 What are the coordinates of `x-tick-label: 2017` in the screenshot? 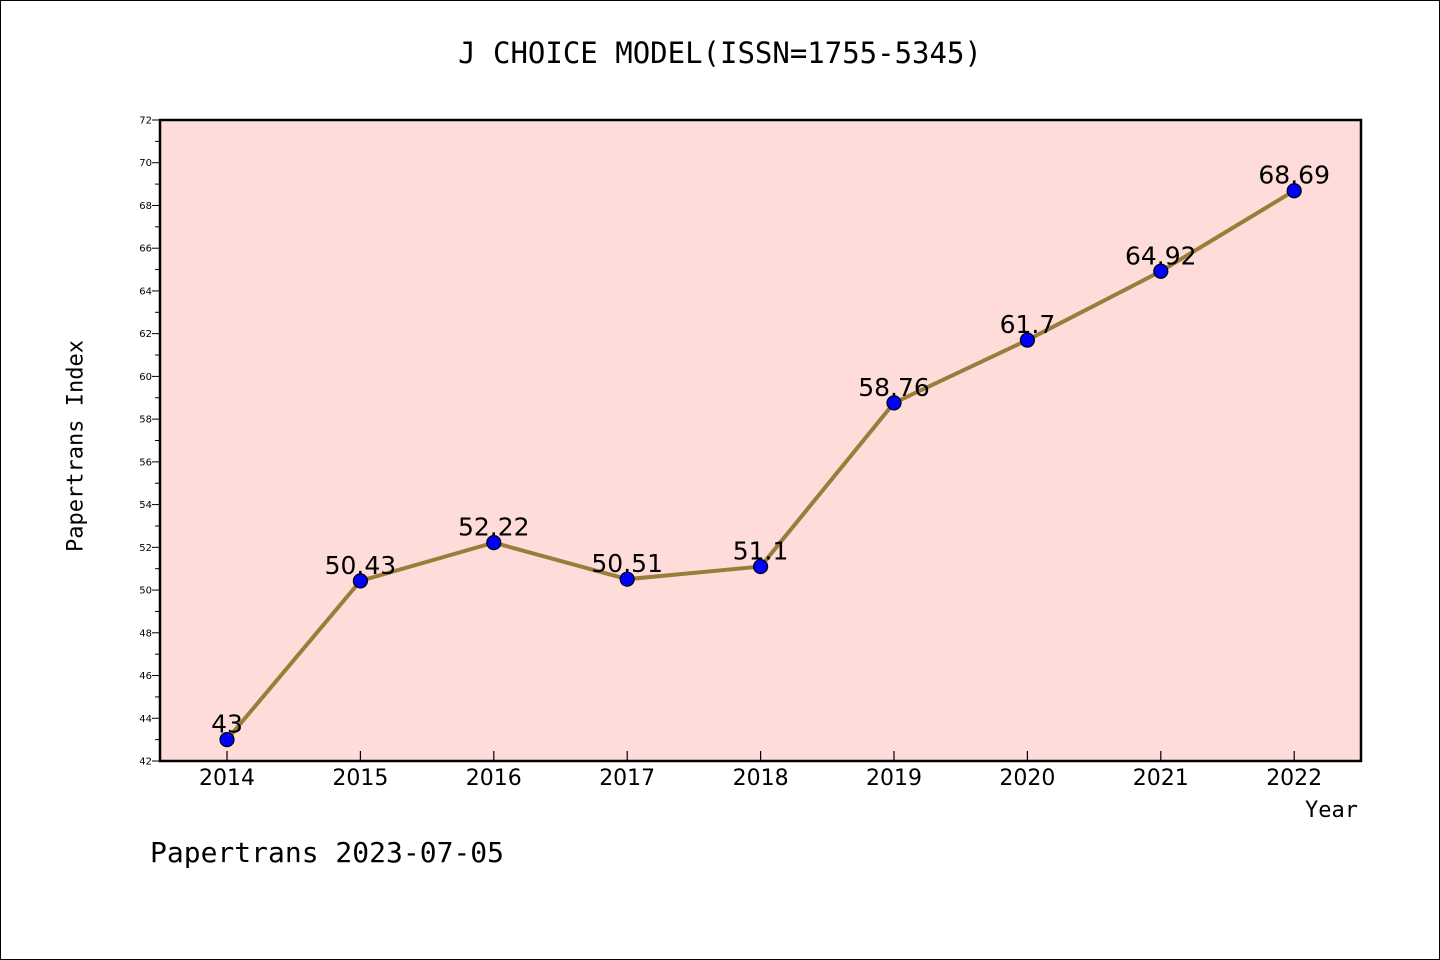 It's located at (627, 778).